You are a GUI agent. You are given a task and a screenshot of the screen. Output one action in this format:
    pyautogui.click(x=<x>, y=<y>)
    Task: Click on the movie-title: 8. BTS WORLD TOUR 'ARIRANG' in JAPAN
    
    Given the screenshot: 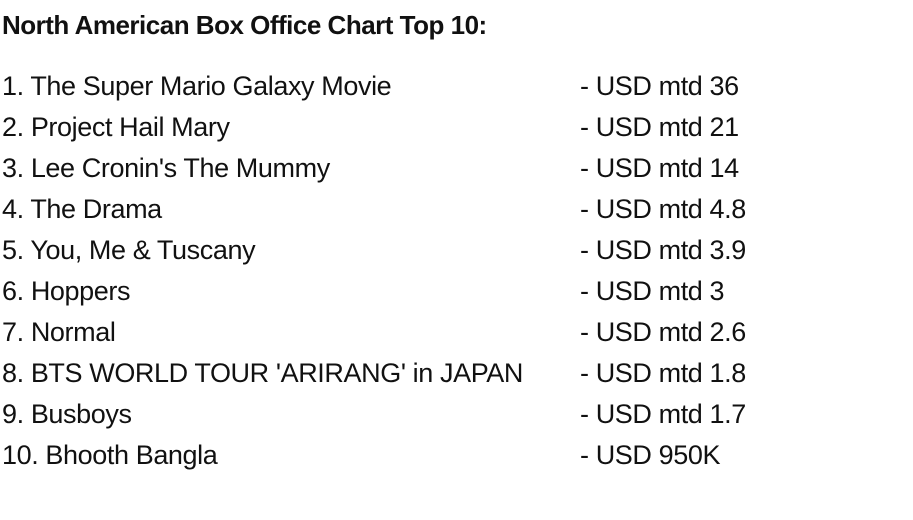 What is the action you would take?
    pyautogui.click(x=263, y=373)
    